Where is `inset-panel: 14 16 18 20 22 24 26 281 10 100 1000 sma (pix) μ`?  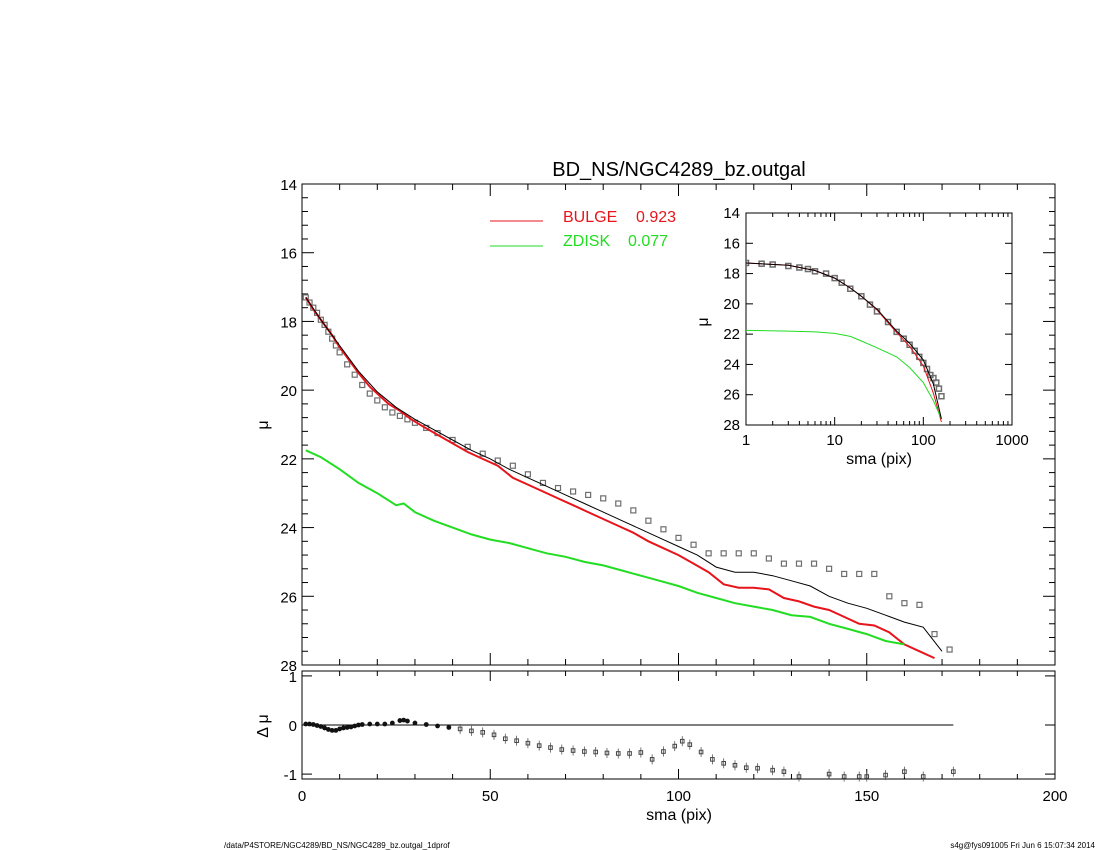 inset-panel: 14 16 18 20 22 24 26 281 10 100 1000 sma (pix) μ is located at coordinates (862, 336).